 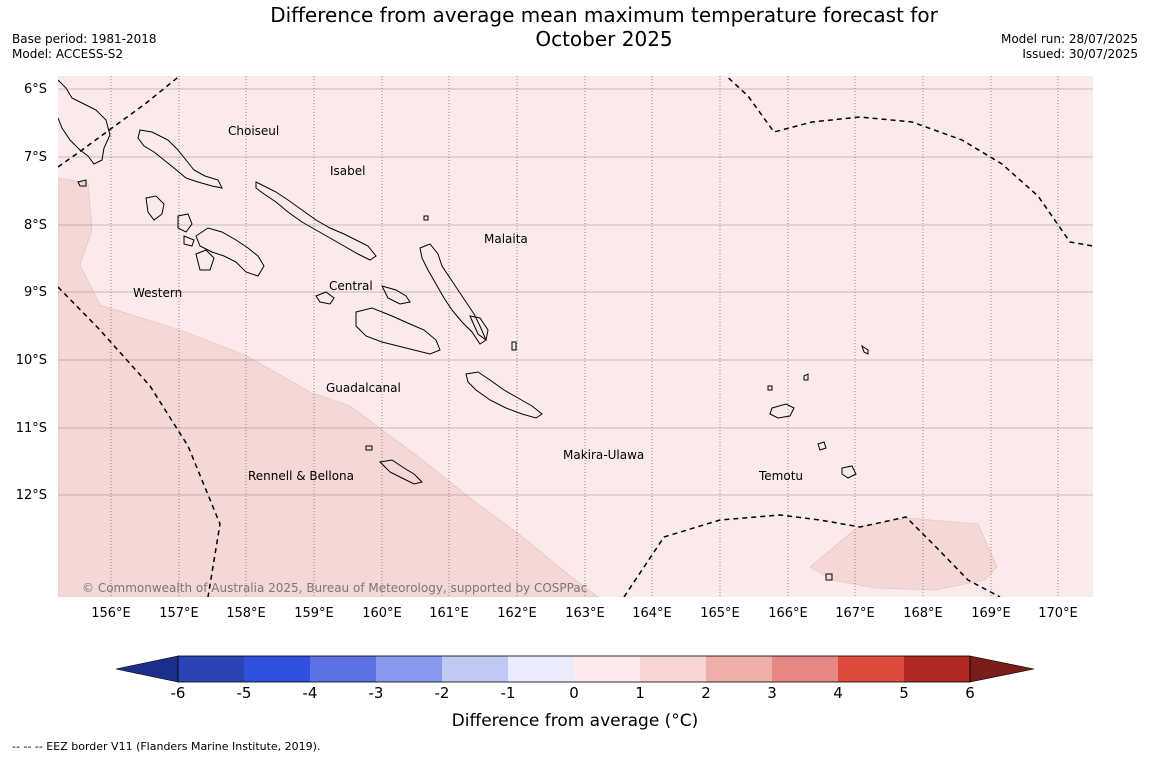 I want to click on colorbar-label-minus2: -2, so click(x=442, y=693).